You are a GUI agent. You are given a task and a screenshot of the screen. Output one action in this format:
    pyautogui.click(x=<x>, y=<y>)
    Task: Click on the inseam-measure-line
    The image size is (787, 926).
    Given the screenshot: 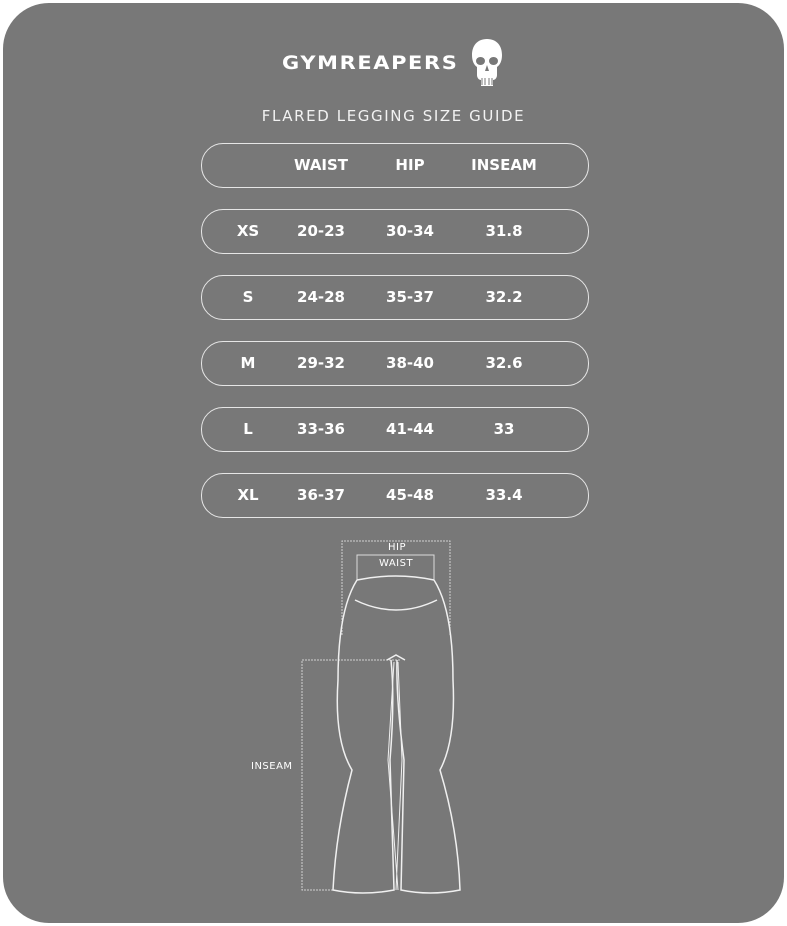 What is the action you would take?
    pyautogui.click(x=350, y=775)
    